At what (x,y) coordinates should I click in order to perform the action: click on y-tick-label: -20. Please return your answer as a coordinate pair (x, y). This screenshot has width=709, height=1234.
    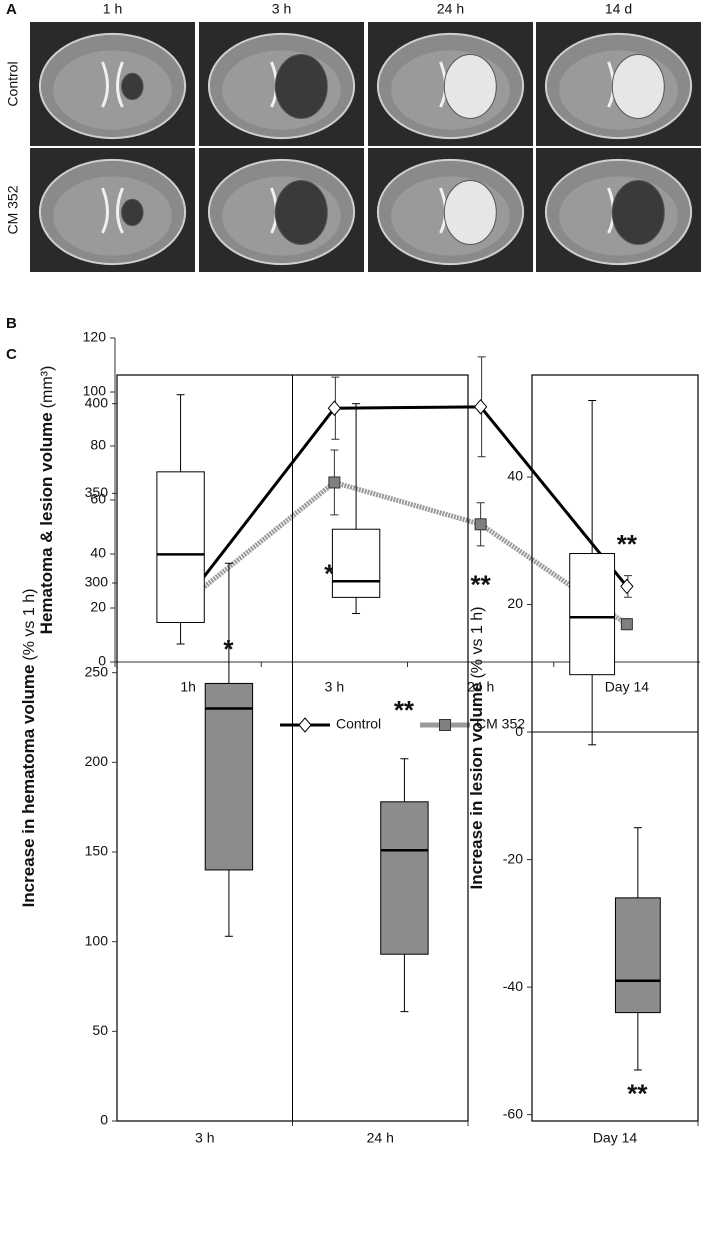
    Looking at the image, I should click on (513, 858).